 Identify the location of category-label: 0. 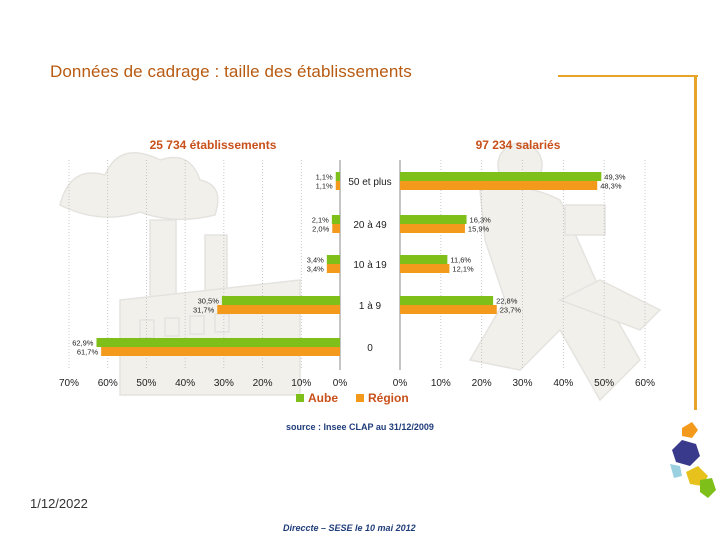
(370, 348).